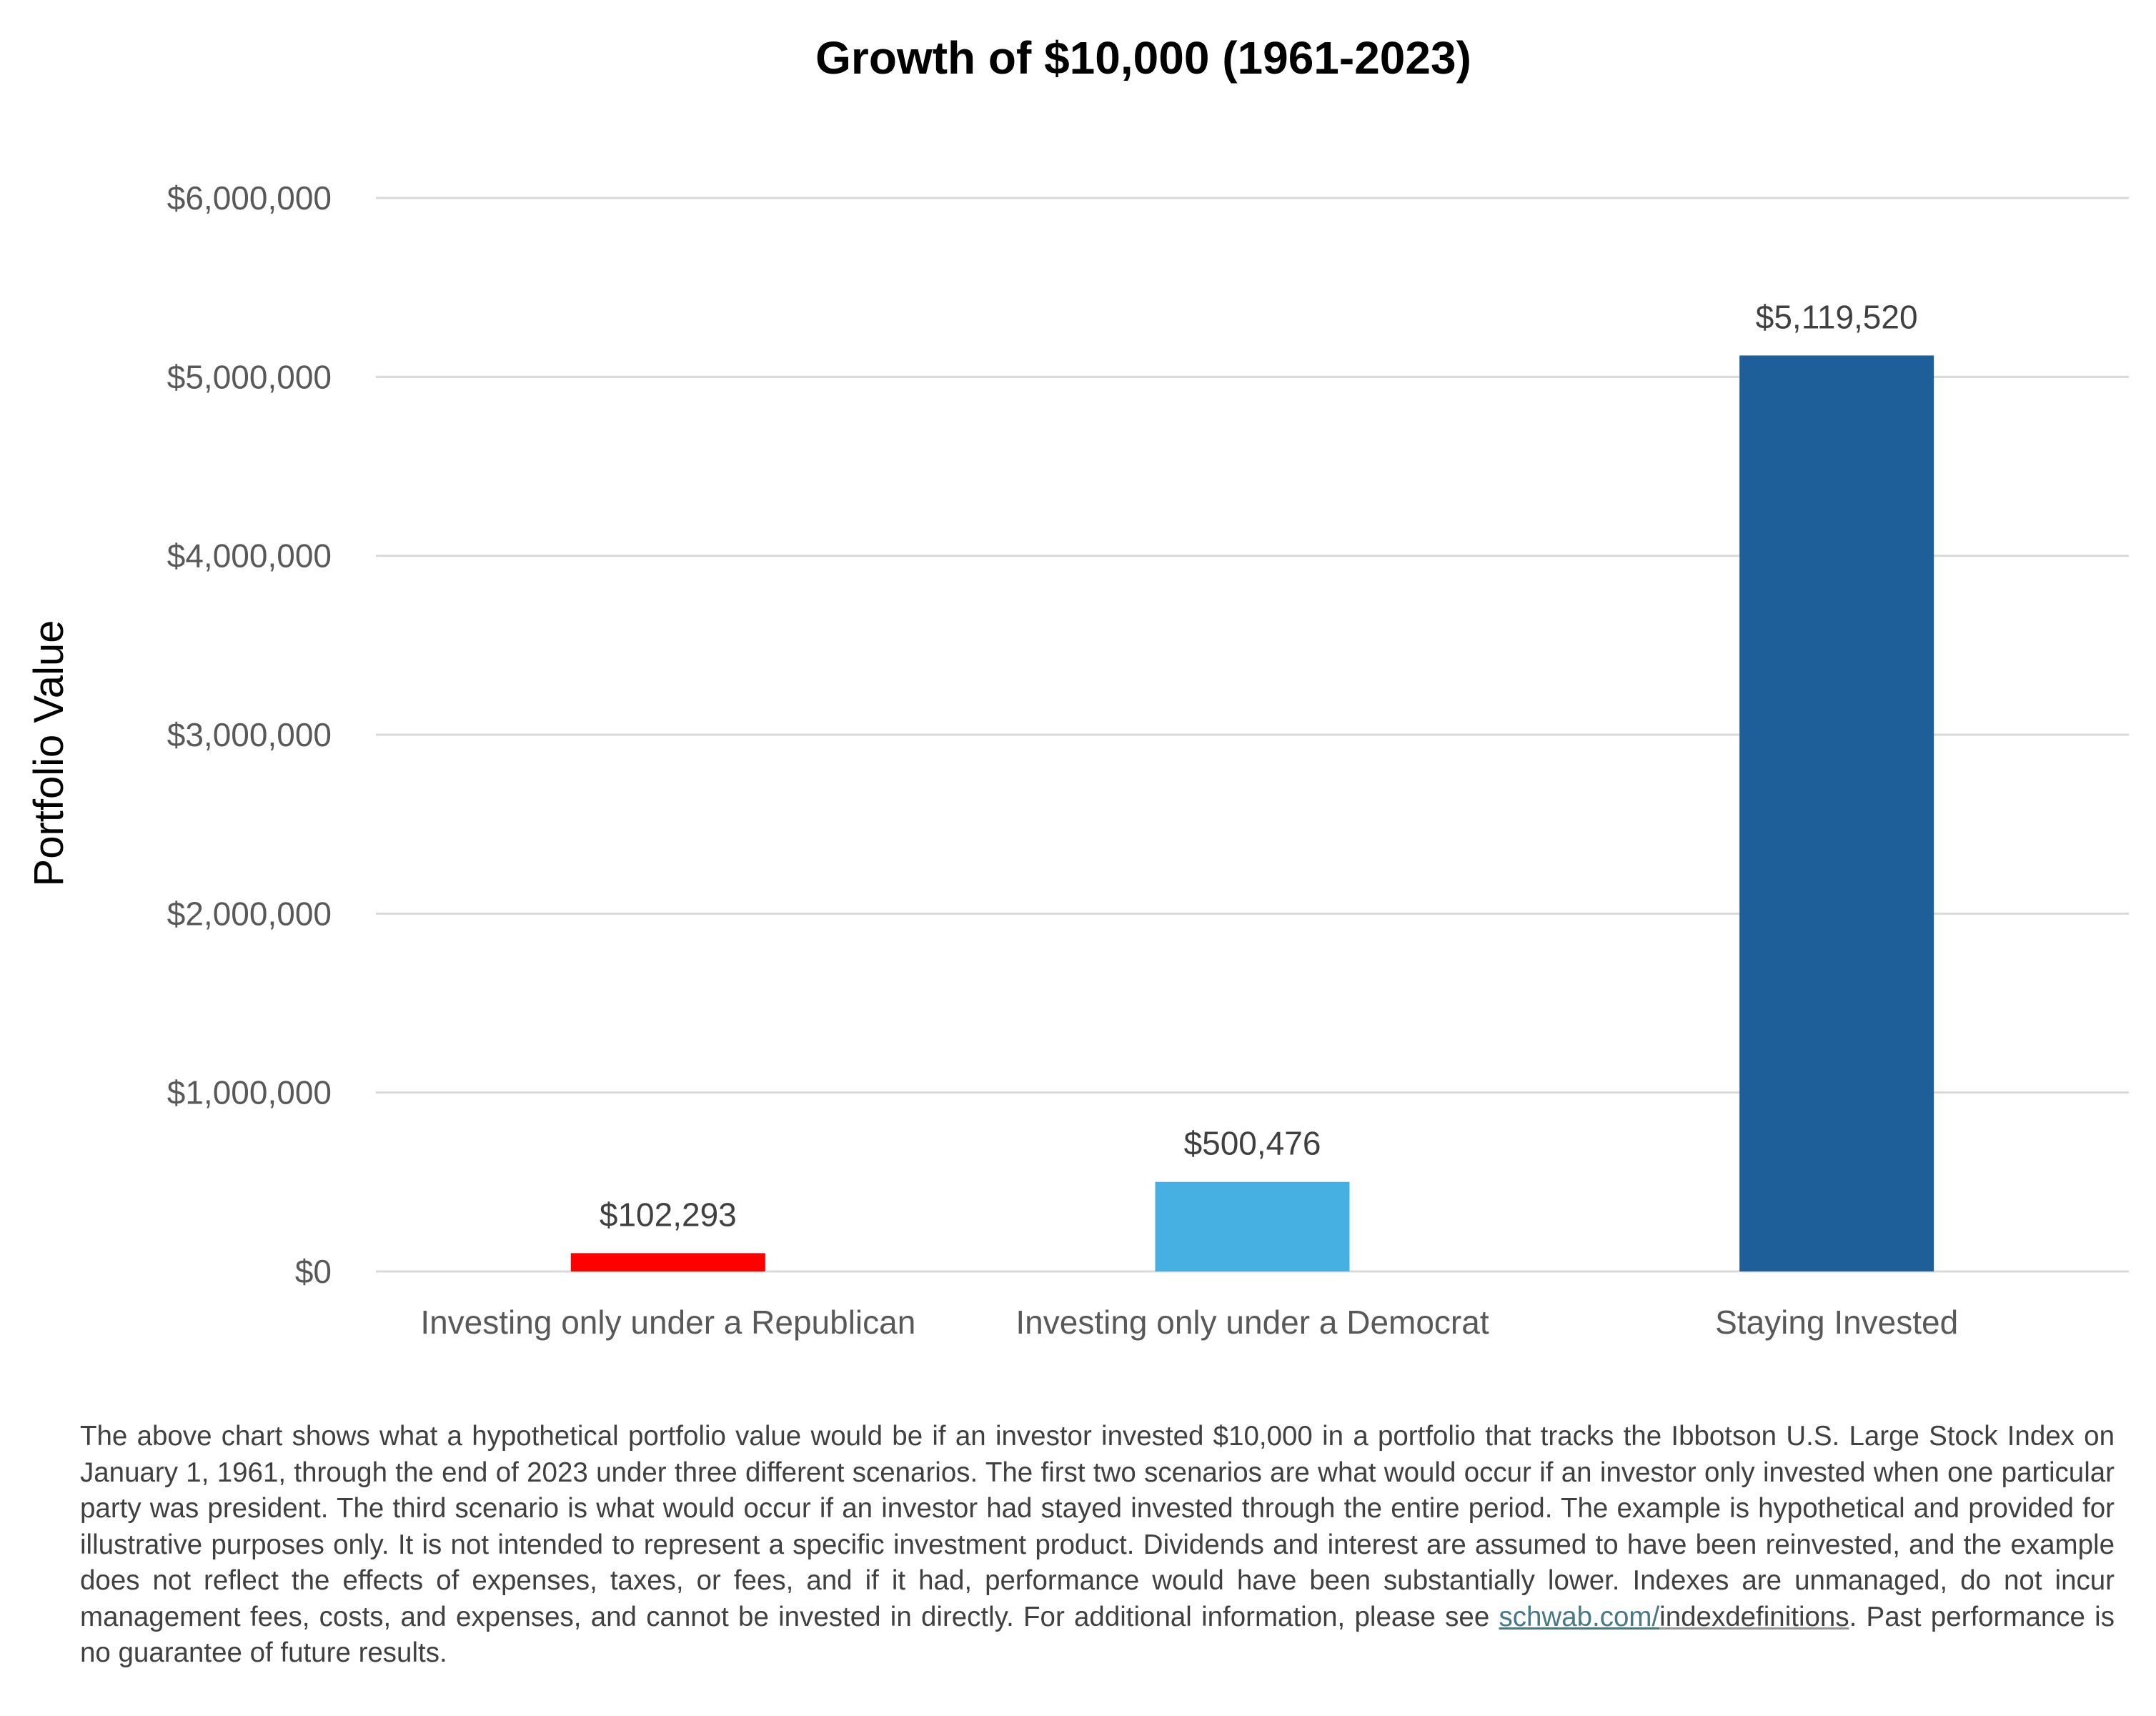  What do you see at coordinates (1252, 1323) in the screenshot?
I see `x-tick-label: Investing only under a Democrat` at bounding box center [1252, 1323].